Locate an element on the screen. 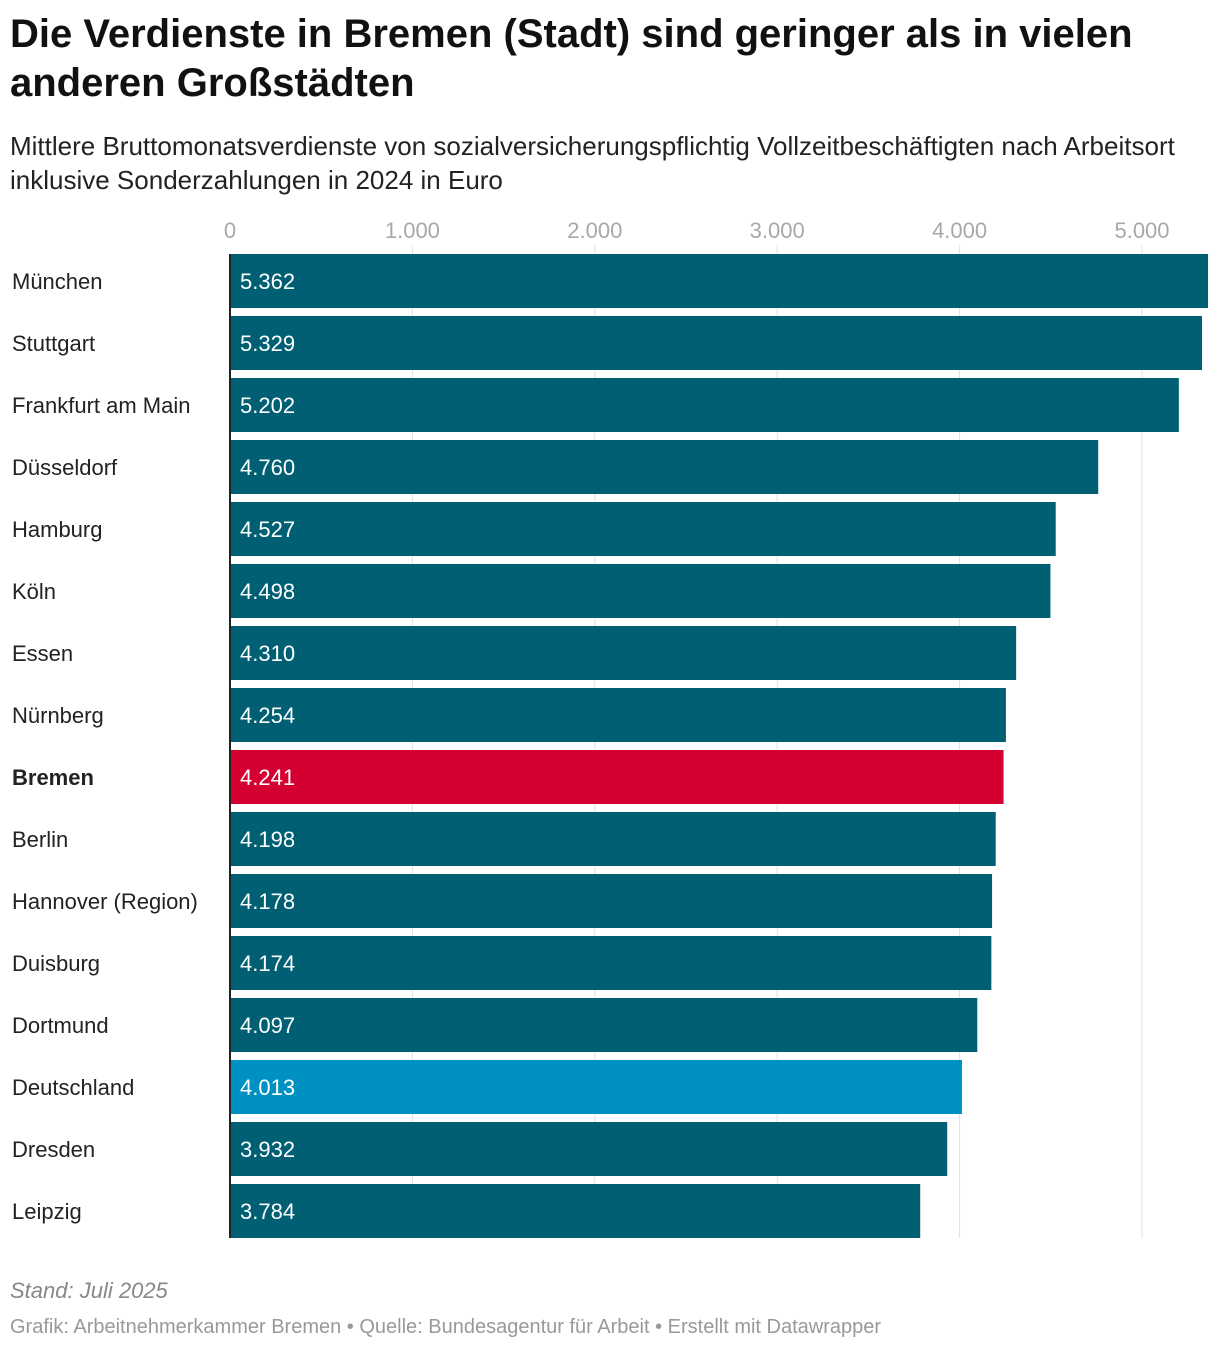 This screenshot has height=1352, width=1220. category-label: Nürnberg is located at coordinates (58, 715).